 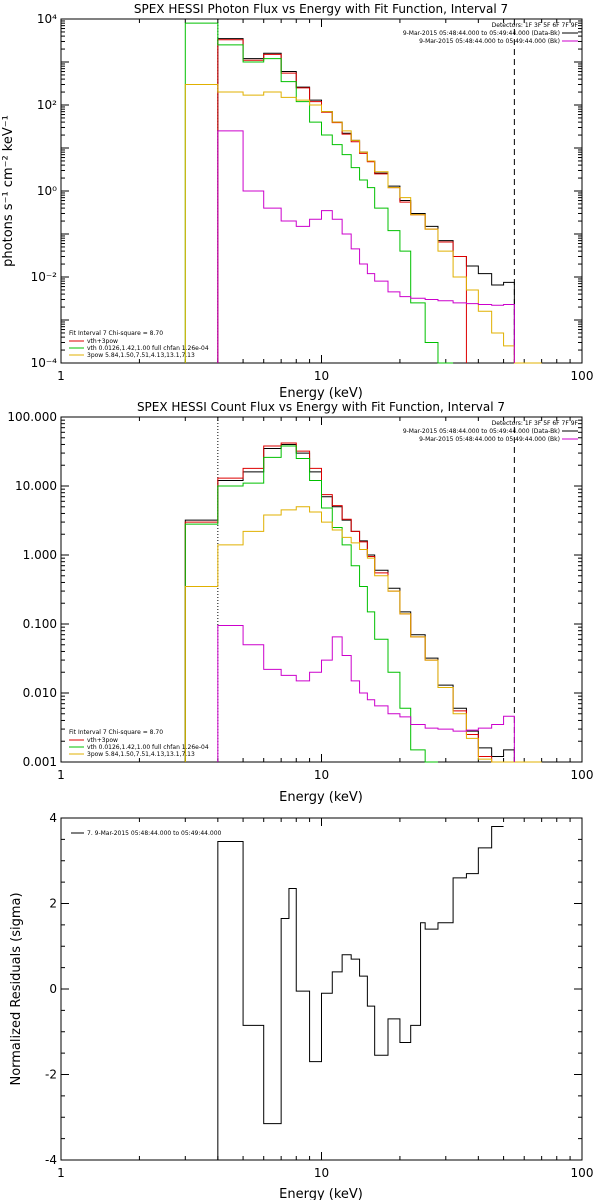 I want to click on y-tick-label: 4, so click(x=53, y=818).